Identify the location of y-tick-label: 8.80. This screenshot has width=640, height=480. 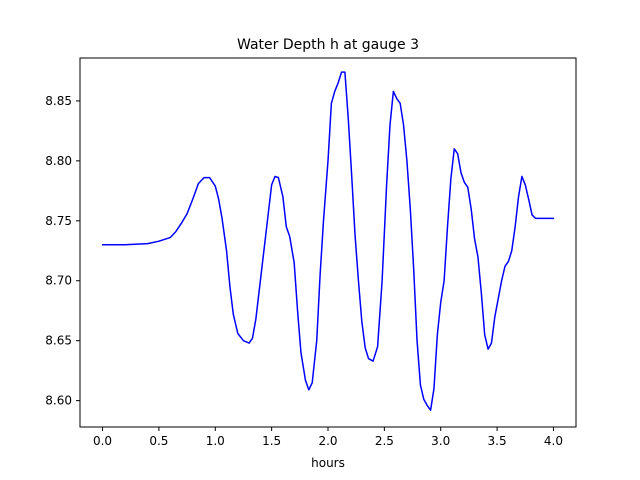
(58, 161).